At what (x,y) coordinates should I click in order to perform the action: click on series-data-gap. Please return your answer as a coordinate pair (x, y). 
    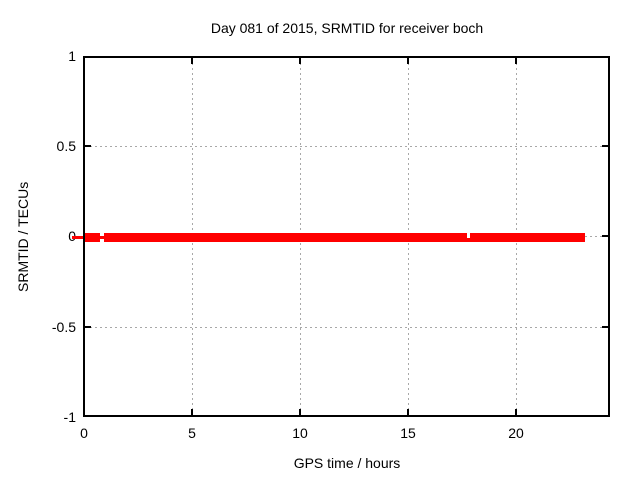
    Looking at the image, I should click on (468, 235).